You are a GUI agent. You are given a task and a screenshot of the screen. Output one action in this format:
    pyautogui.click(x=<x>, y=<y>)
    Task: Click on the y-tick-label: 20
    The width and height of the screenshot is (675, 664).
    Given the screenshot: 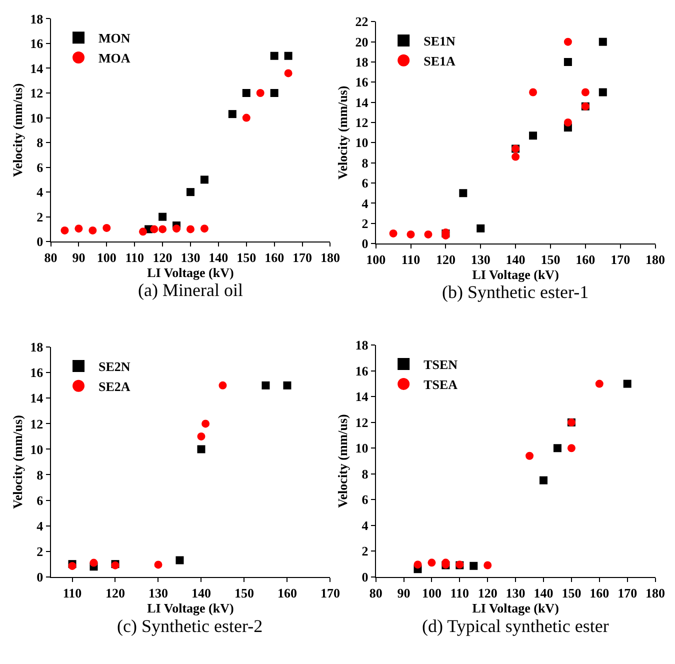 What is the action you would take?
    pyautogui.click(x=361, y=42)
    